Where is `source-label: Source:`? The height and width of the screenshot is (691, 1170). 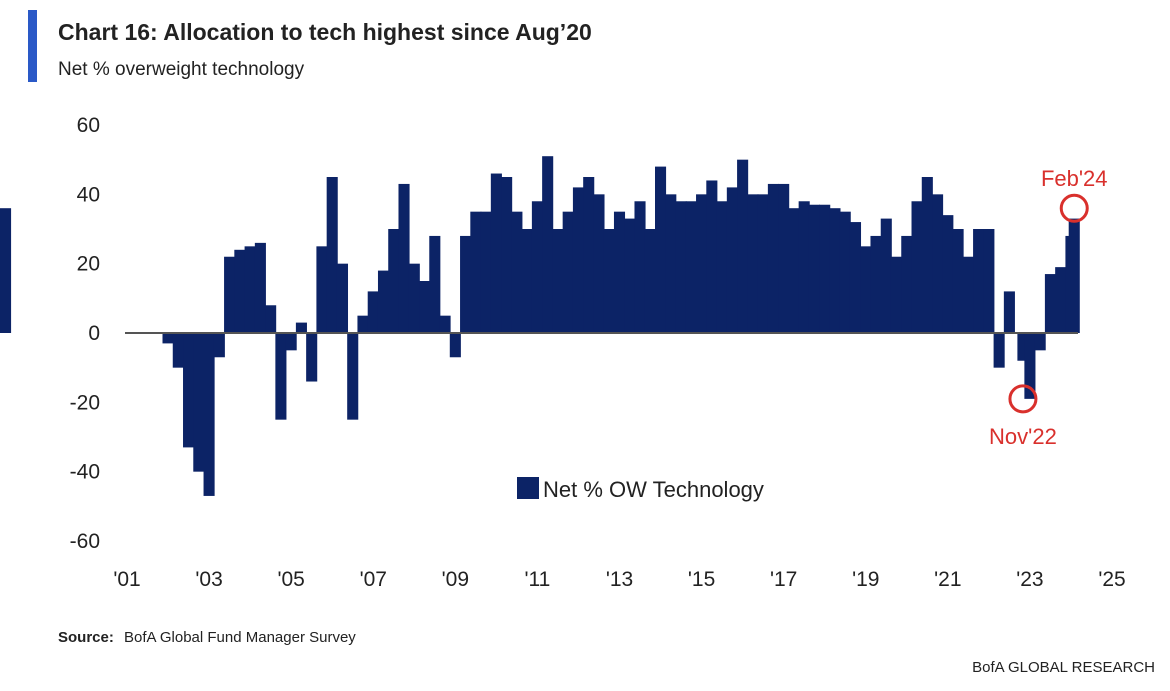
source-label: Source: is located at coordinates (86, 637).